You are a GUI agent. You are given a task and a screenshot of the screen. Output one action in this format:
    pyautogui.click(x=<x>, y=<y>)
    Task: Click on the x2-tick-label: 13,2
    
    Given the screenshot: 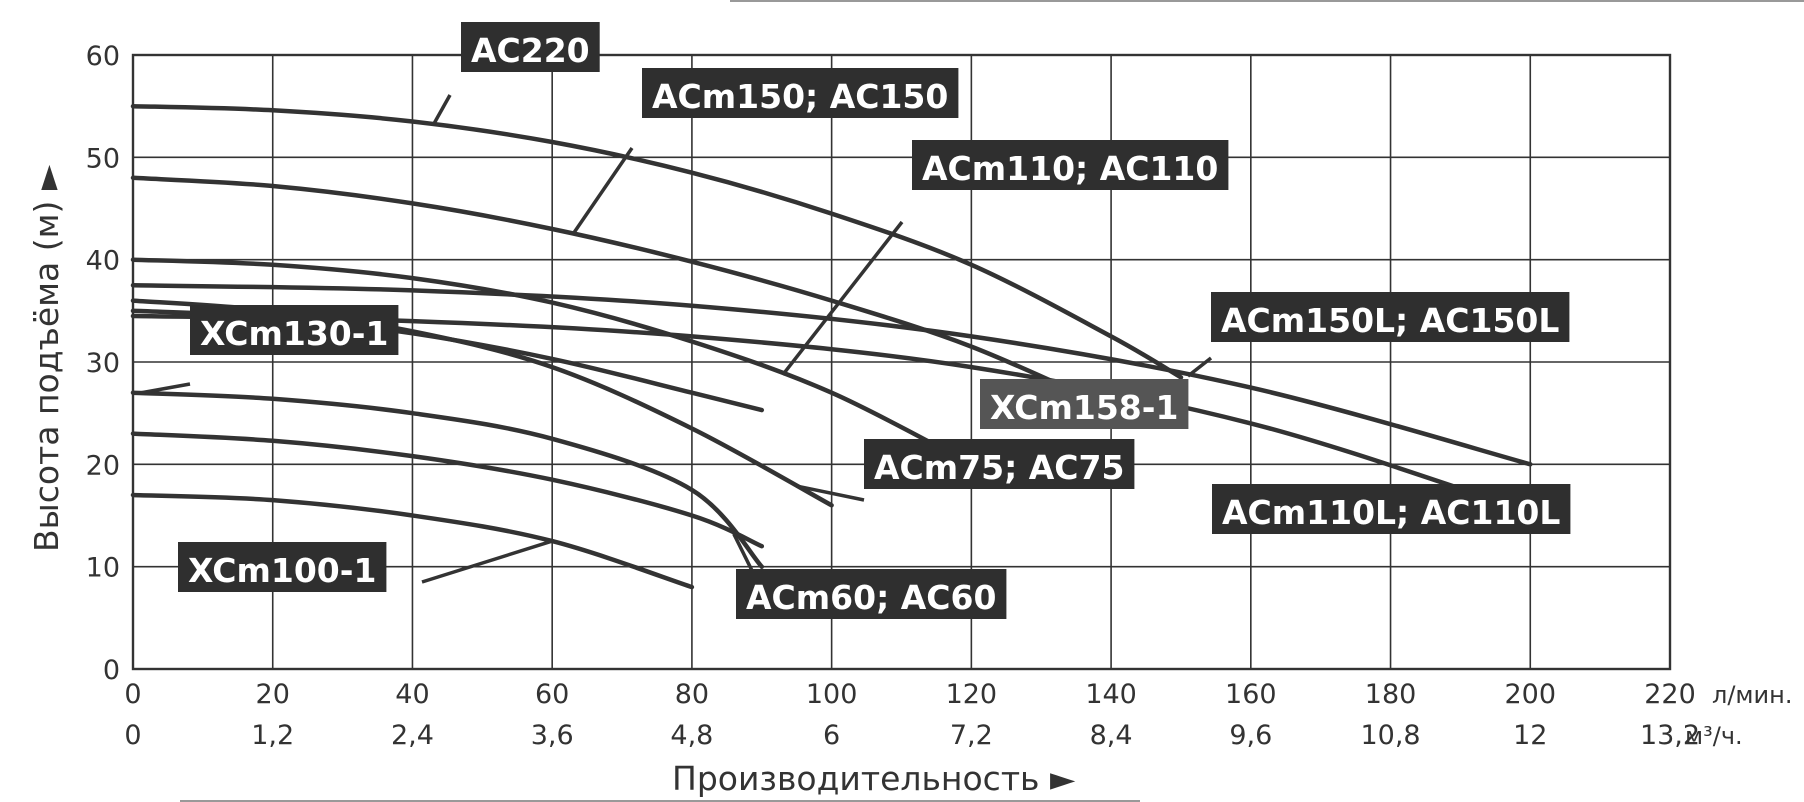 What is the action you would take?
    pyautogui.click(x=1670, y=735)
    